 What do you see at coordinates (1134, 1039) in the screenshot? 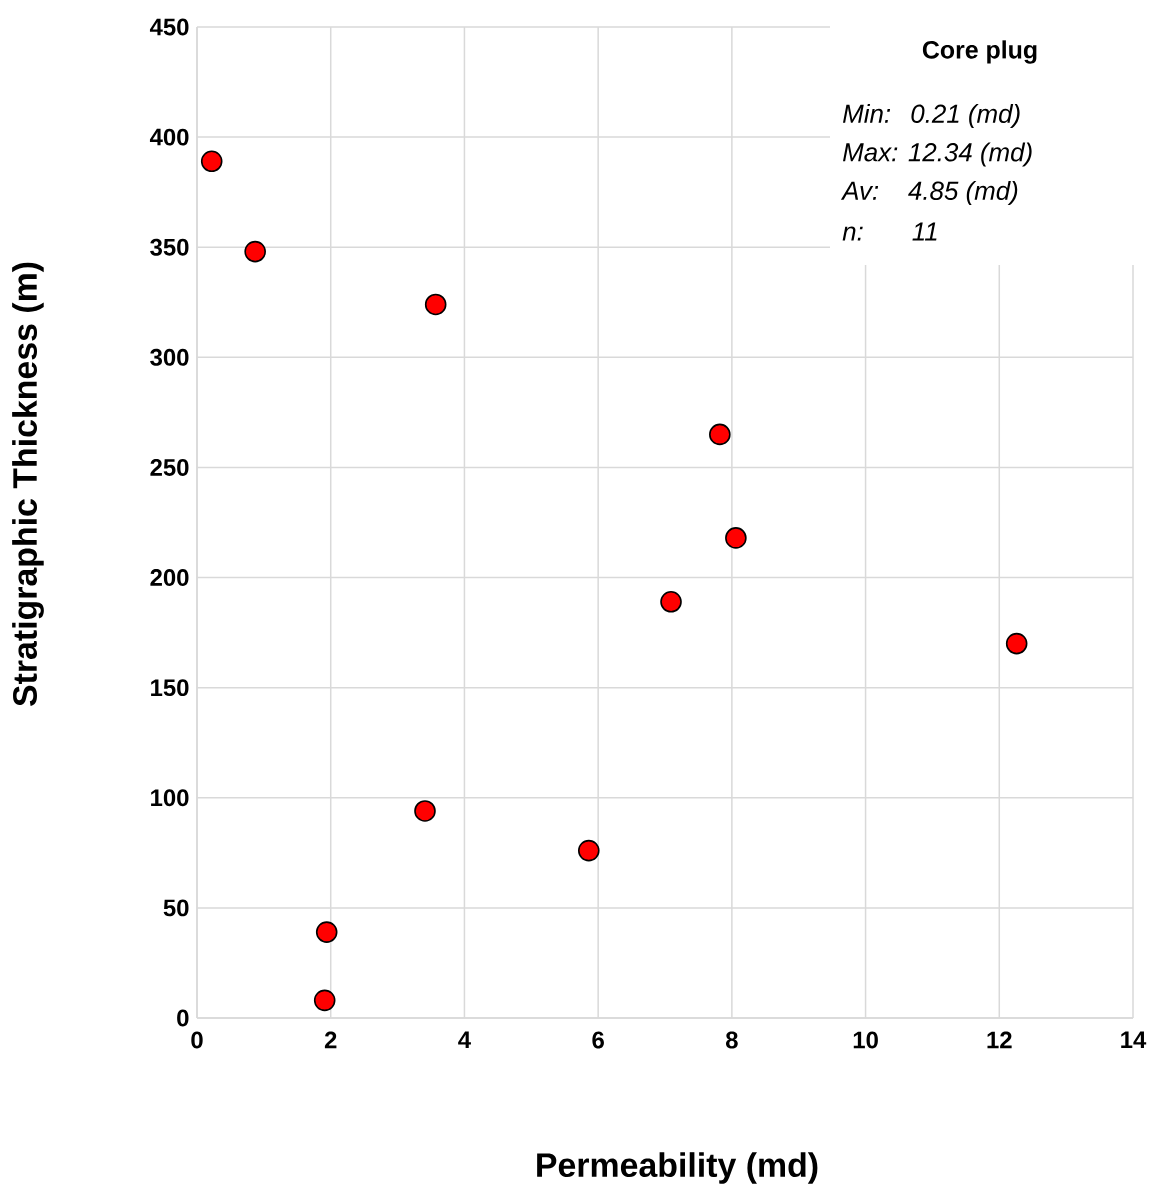
I see `x-tick-label: 14` at bounding box center [1134, 1039].